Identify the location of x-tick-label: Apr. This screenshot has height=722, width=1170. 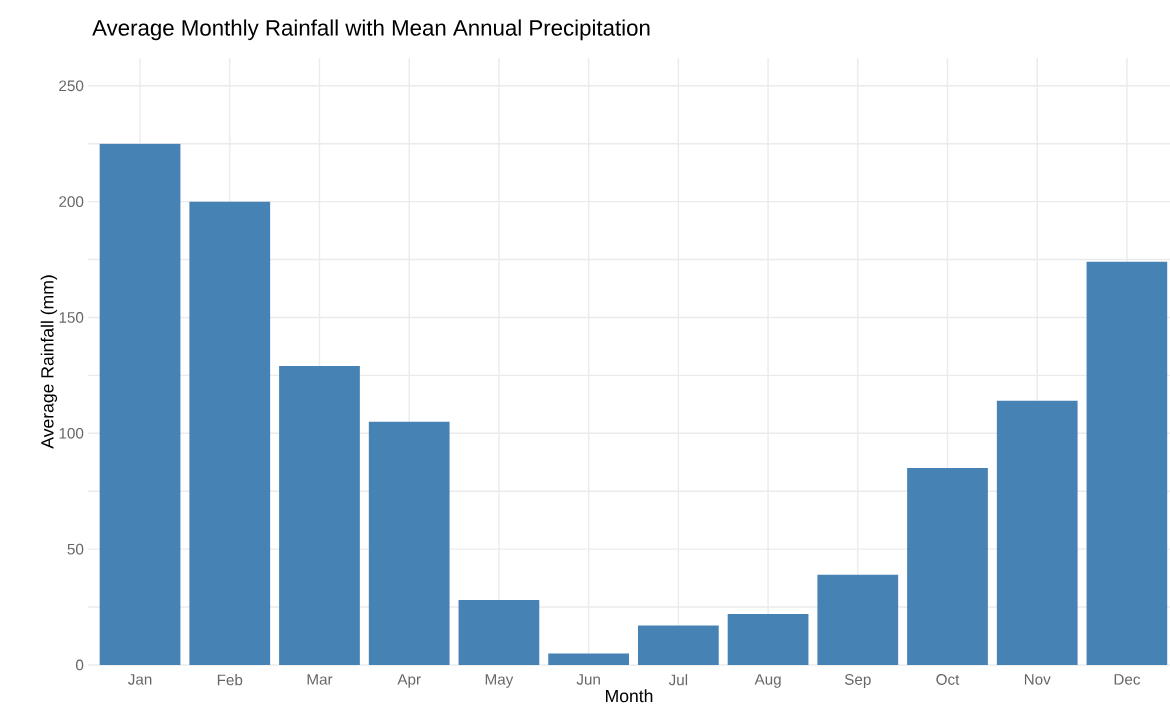
(409, 681).